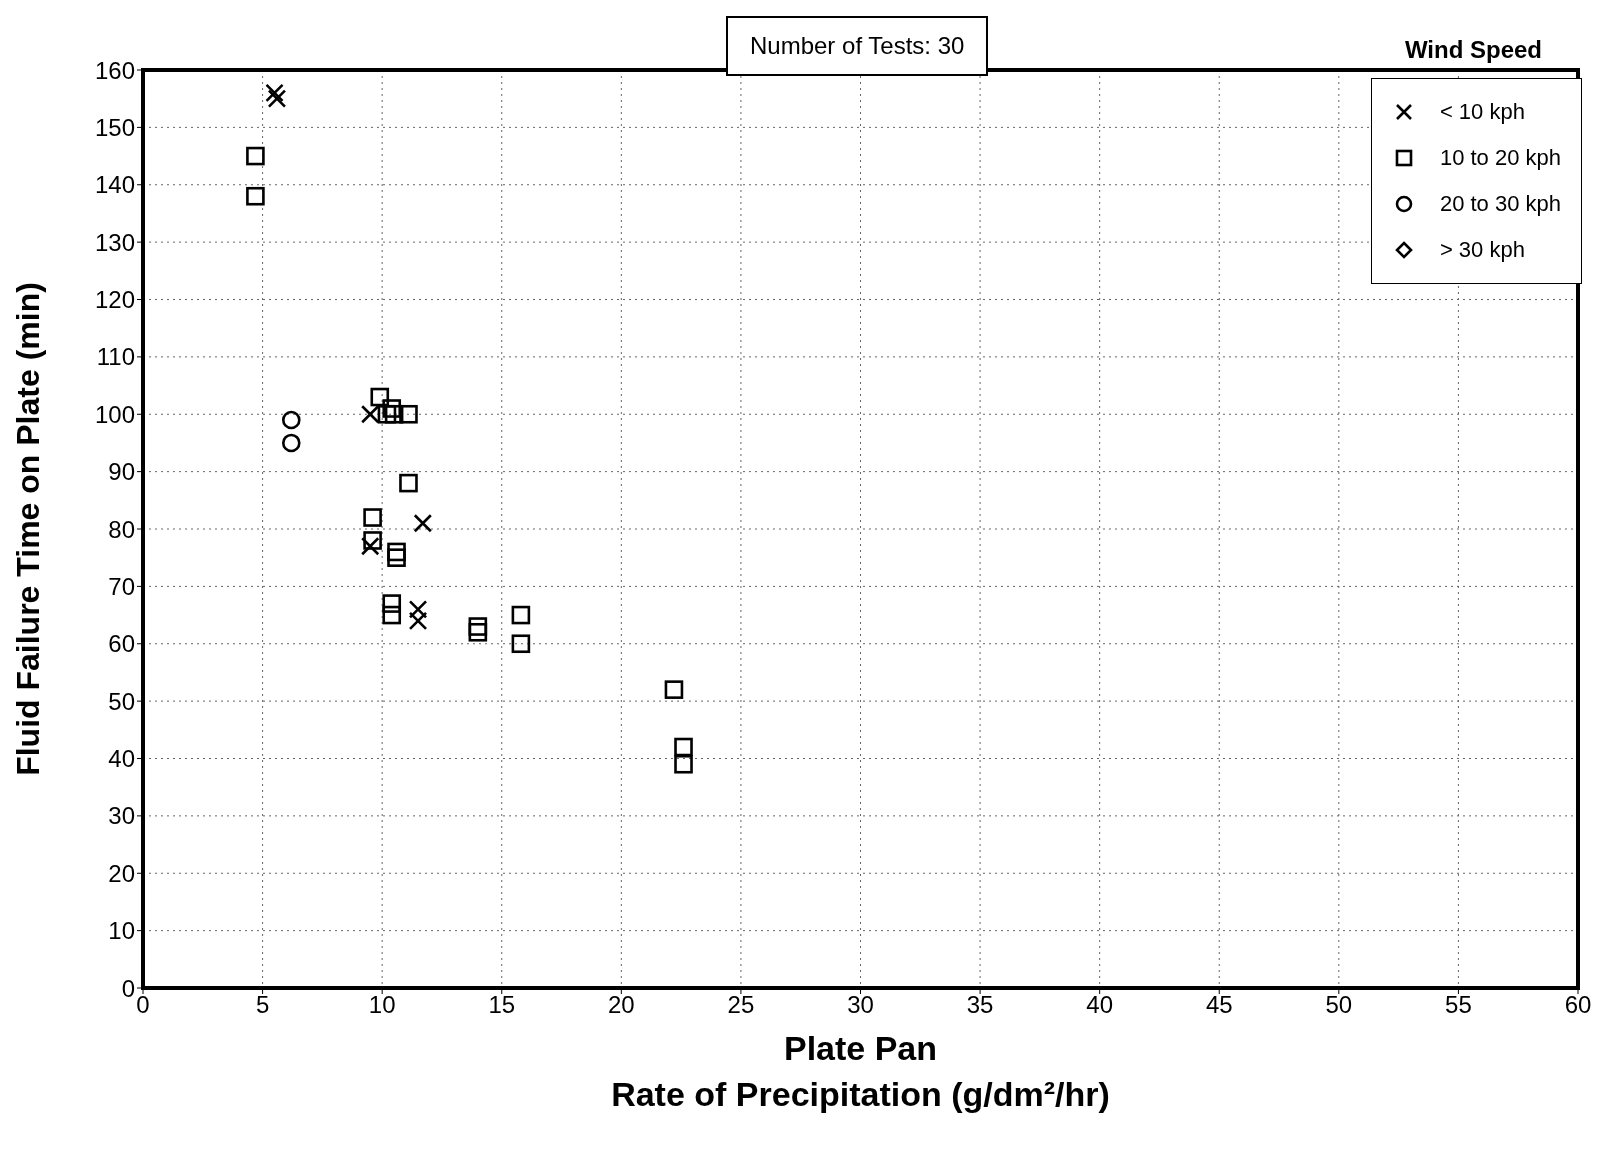  What do you see at coordinates (121, 644) in the screenshot?
I see `y-tick-label: 60` at bounding box center [121, 644].